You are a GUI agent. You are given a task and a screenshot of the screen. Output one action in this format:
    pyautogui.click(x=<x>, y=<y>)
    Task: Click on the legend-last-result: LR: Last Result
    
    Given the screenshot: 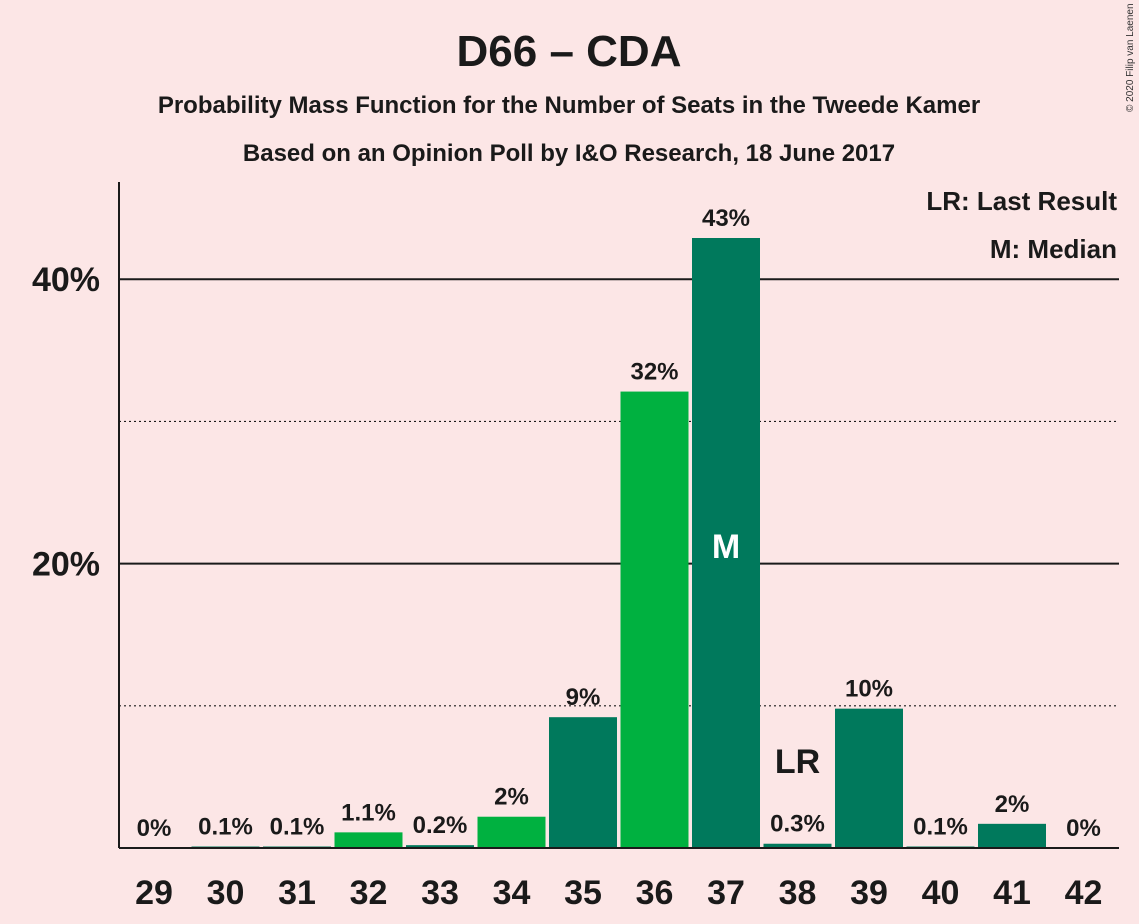 What is the action you would take?
    pyautogui.click(x=1021, y=201)
    